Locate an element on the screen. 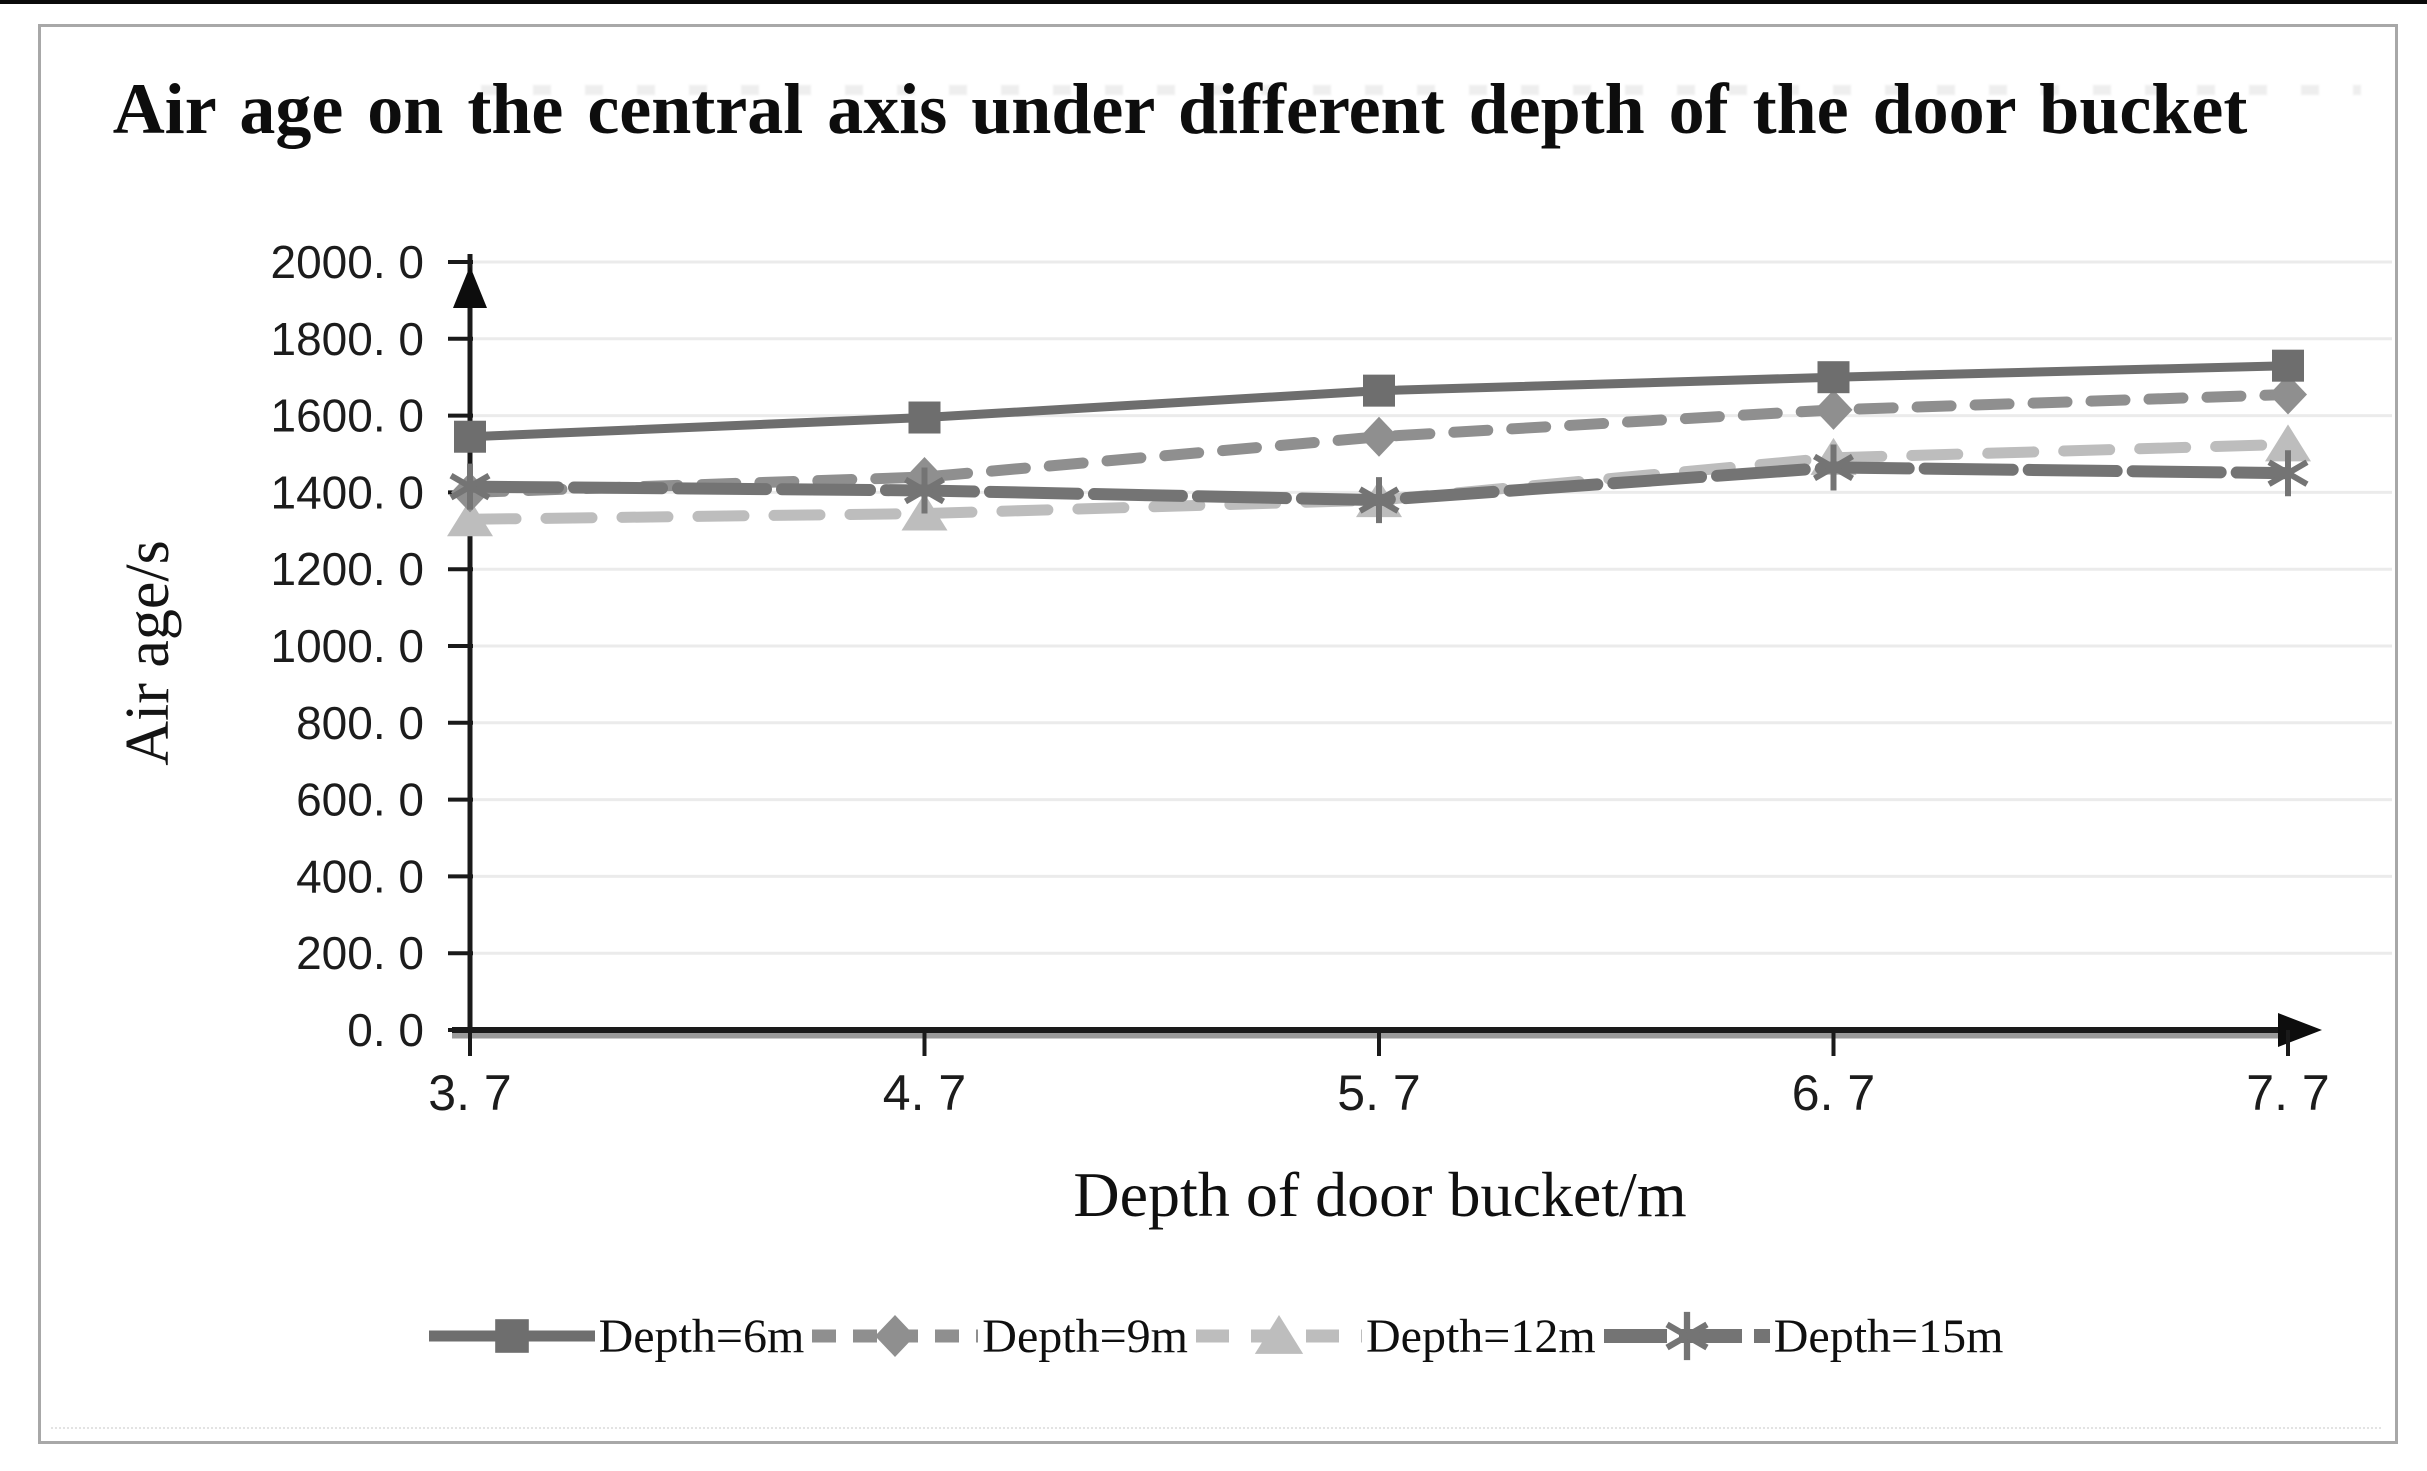 This screenshot has height=1471, width=2427. legend-label: Depth=9m is located at coordinates (1085, 1336).